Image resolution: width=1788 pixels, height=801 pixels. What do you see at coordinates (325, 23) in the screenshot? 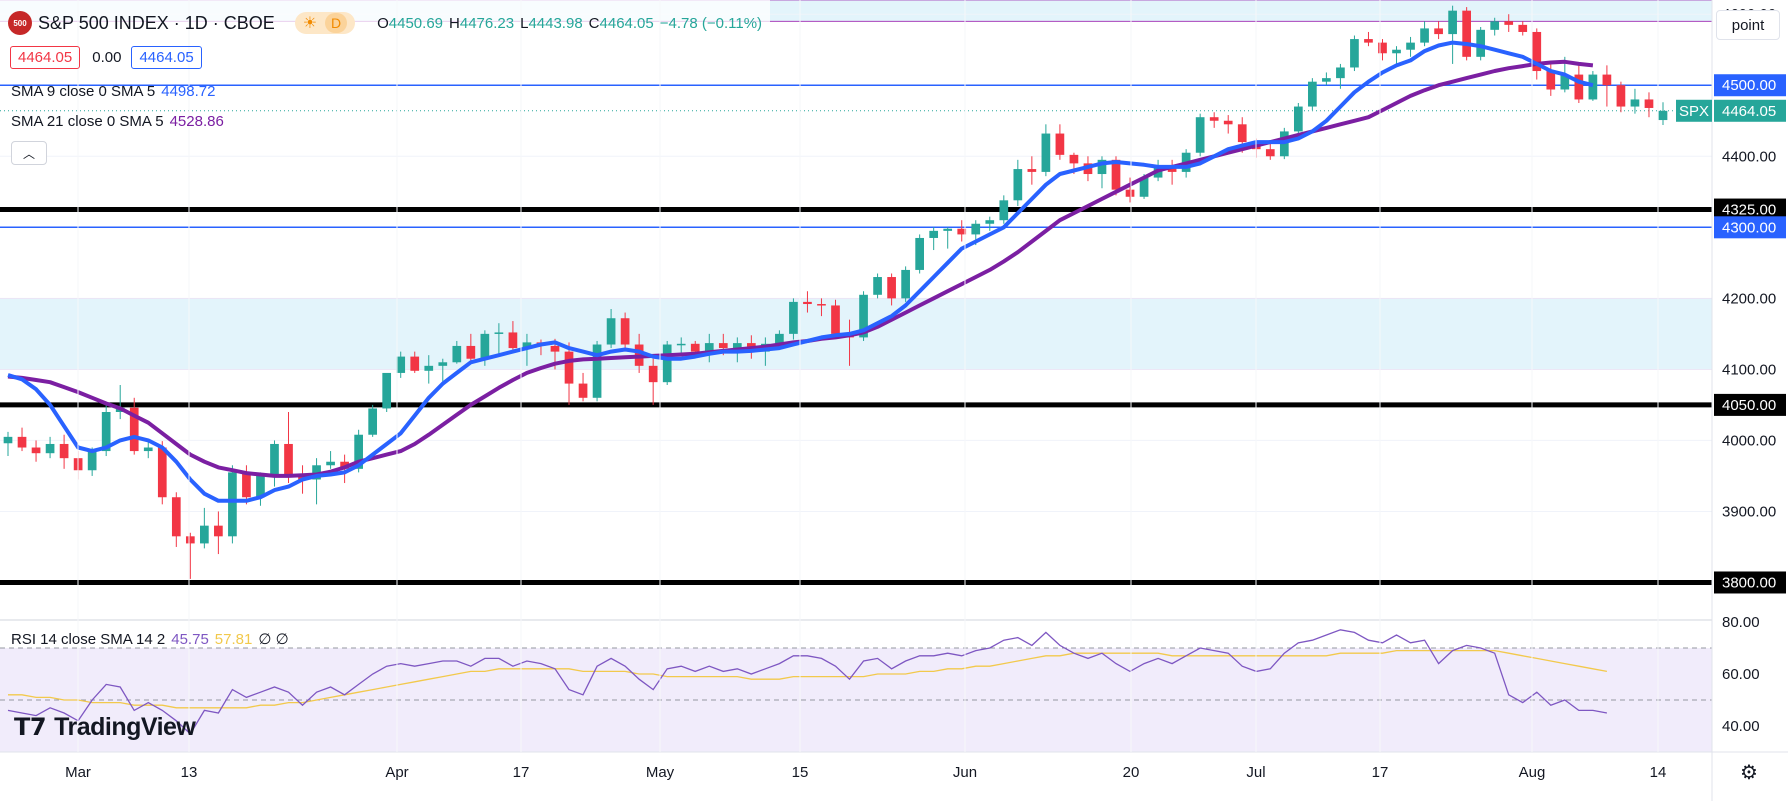
I see `session-toggle: ☀ D` at bounding box center [325, 23].